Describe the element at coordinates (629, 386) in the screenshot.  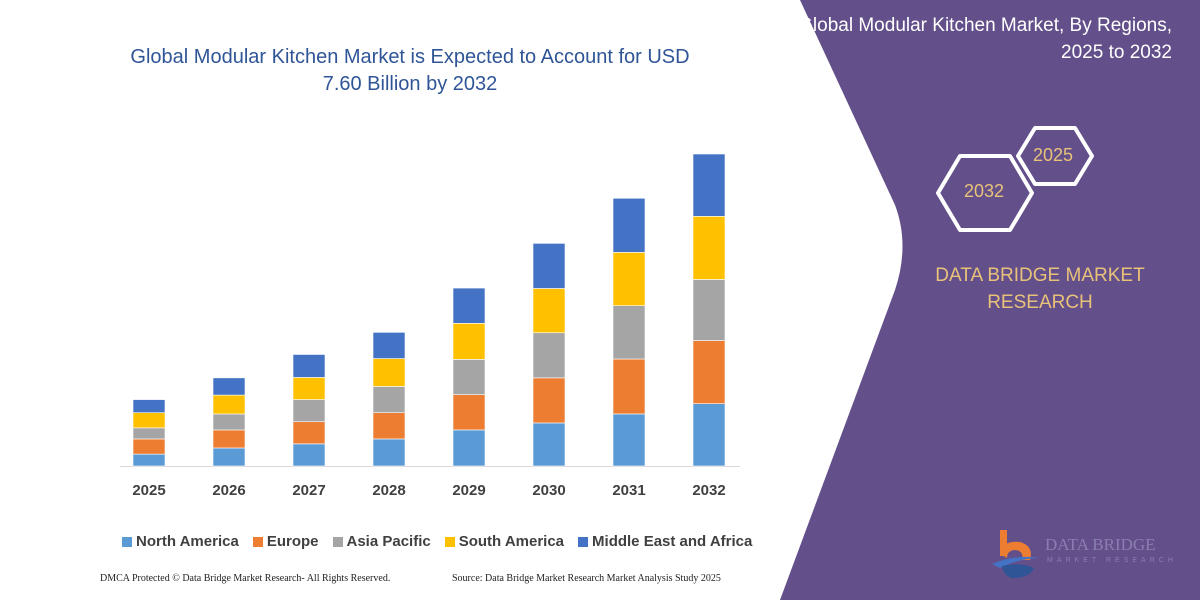
I see `bar-segment-2031-europe` at that location.